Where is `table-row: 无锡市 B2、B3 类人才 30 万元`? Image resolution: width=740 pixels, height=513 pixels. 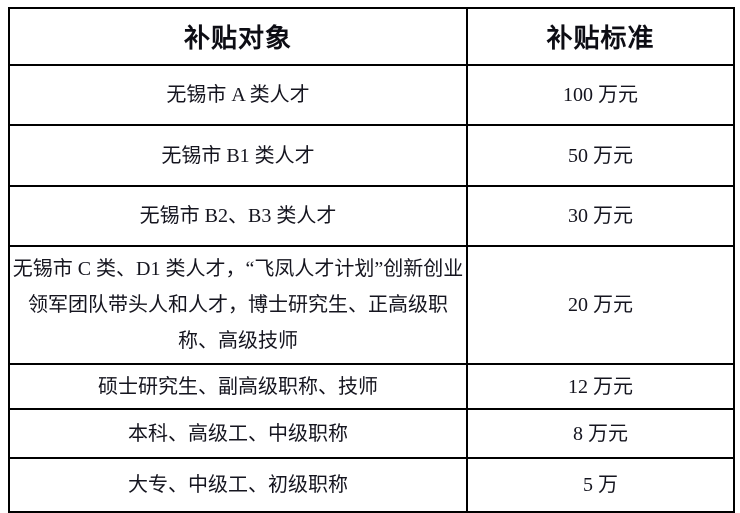
table-row: 无锡市 B2、B3 类人才 30 万元 is located at coordinates (371, 216).